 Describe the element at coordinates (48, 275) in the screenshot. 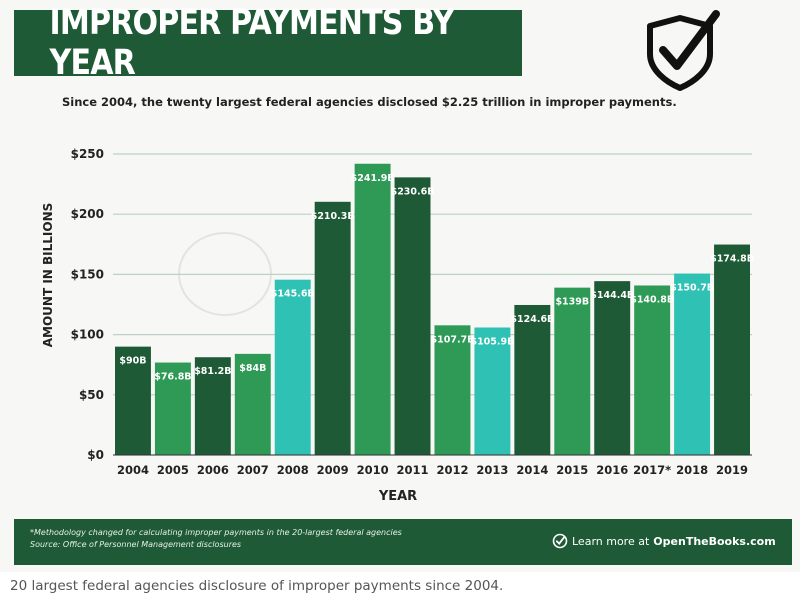

I see `y-axis-label: AMOUNT IN BILLIONS` at that location.